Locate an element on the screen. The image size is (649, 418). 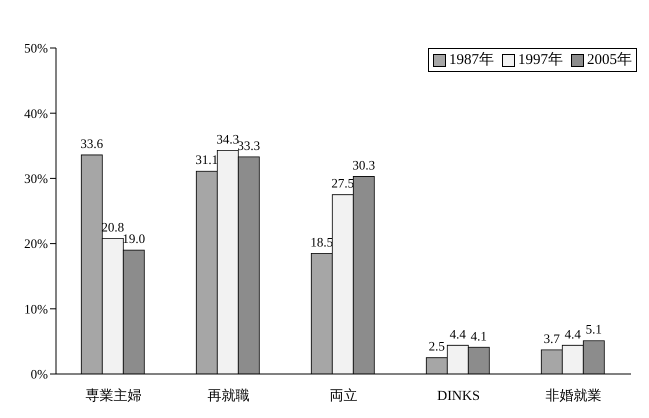
data-label: 20.8 is located at coordinates (112, 226).